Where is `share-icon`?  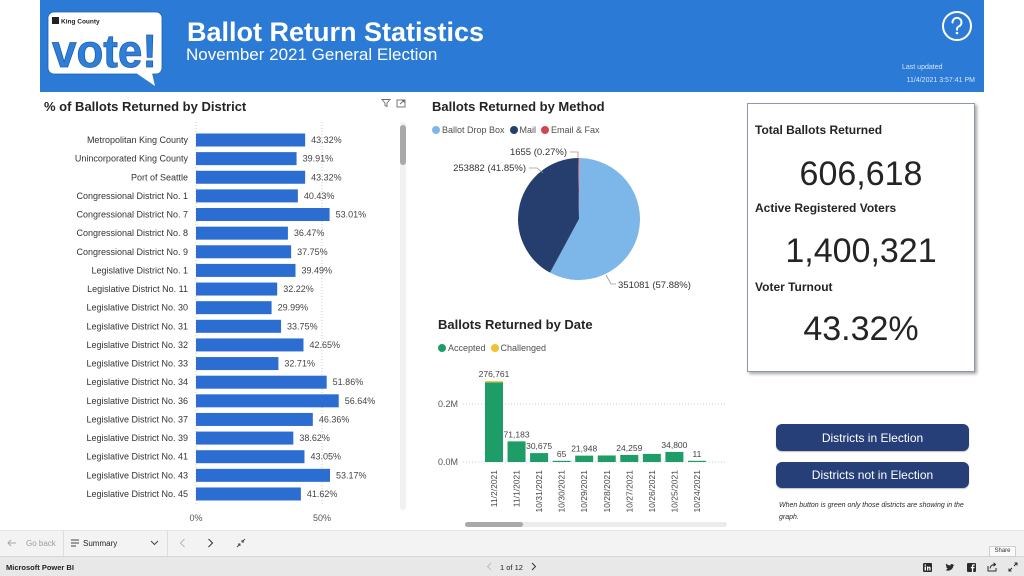
share-icon is located at coordinates (992, 567).